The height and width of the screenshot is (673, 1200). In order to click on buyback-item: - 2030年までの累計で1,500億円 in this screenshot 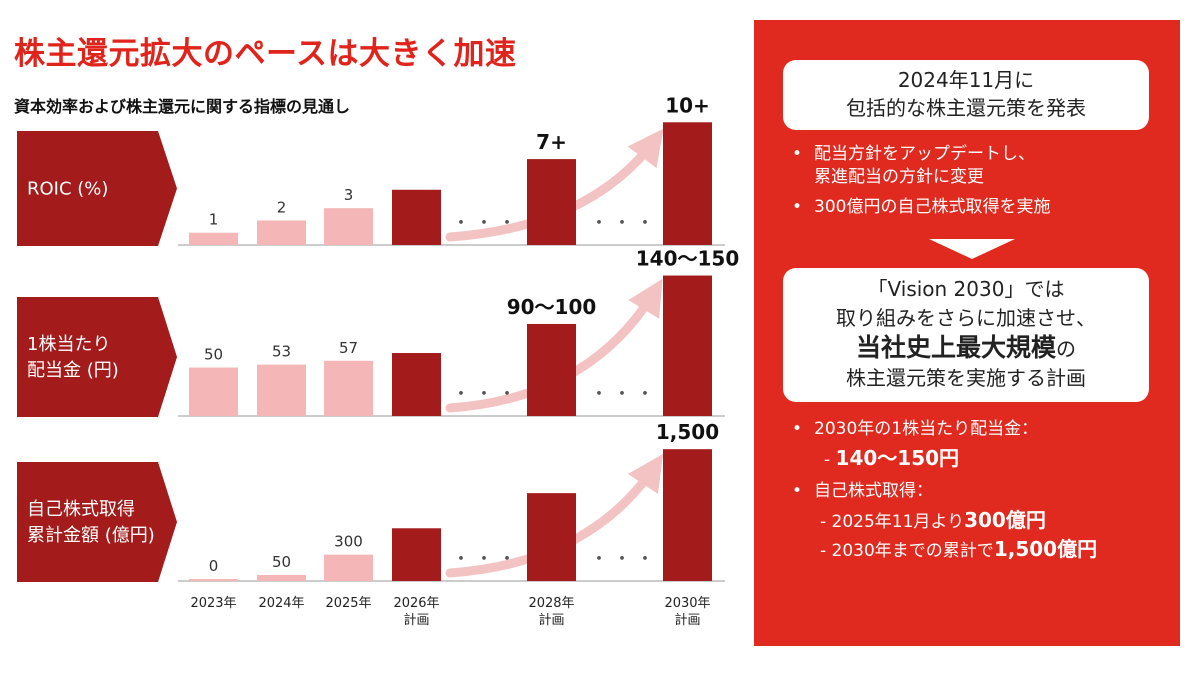, I will do `click(959, 549)`.